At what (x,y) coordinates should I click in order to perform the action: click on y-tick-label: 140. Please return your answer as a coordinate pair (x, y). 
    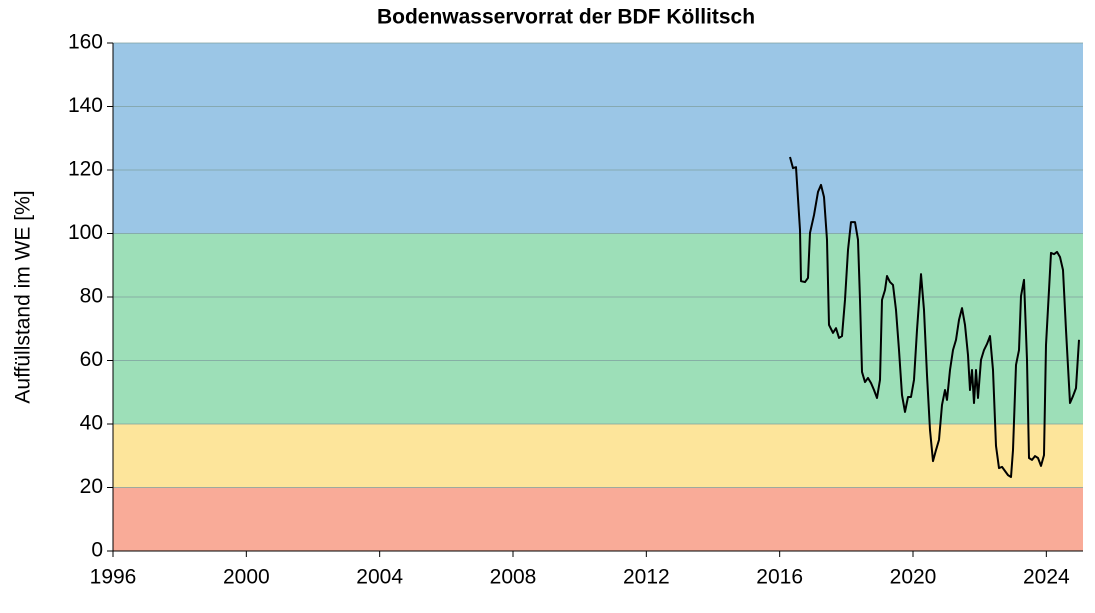
    Looking at the image, I should click on (85, 105).